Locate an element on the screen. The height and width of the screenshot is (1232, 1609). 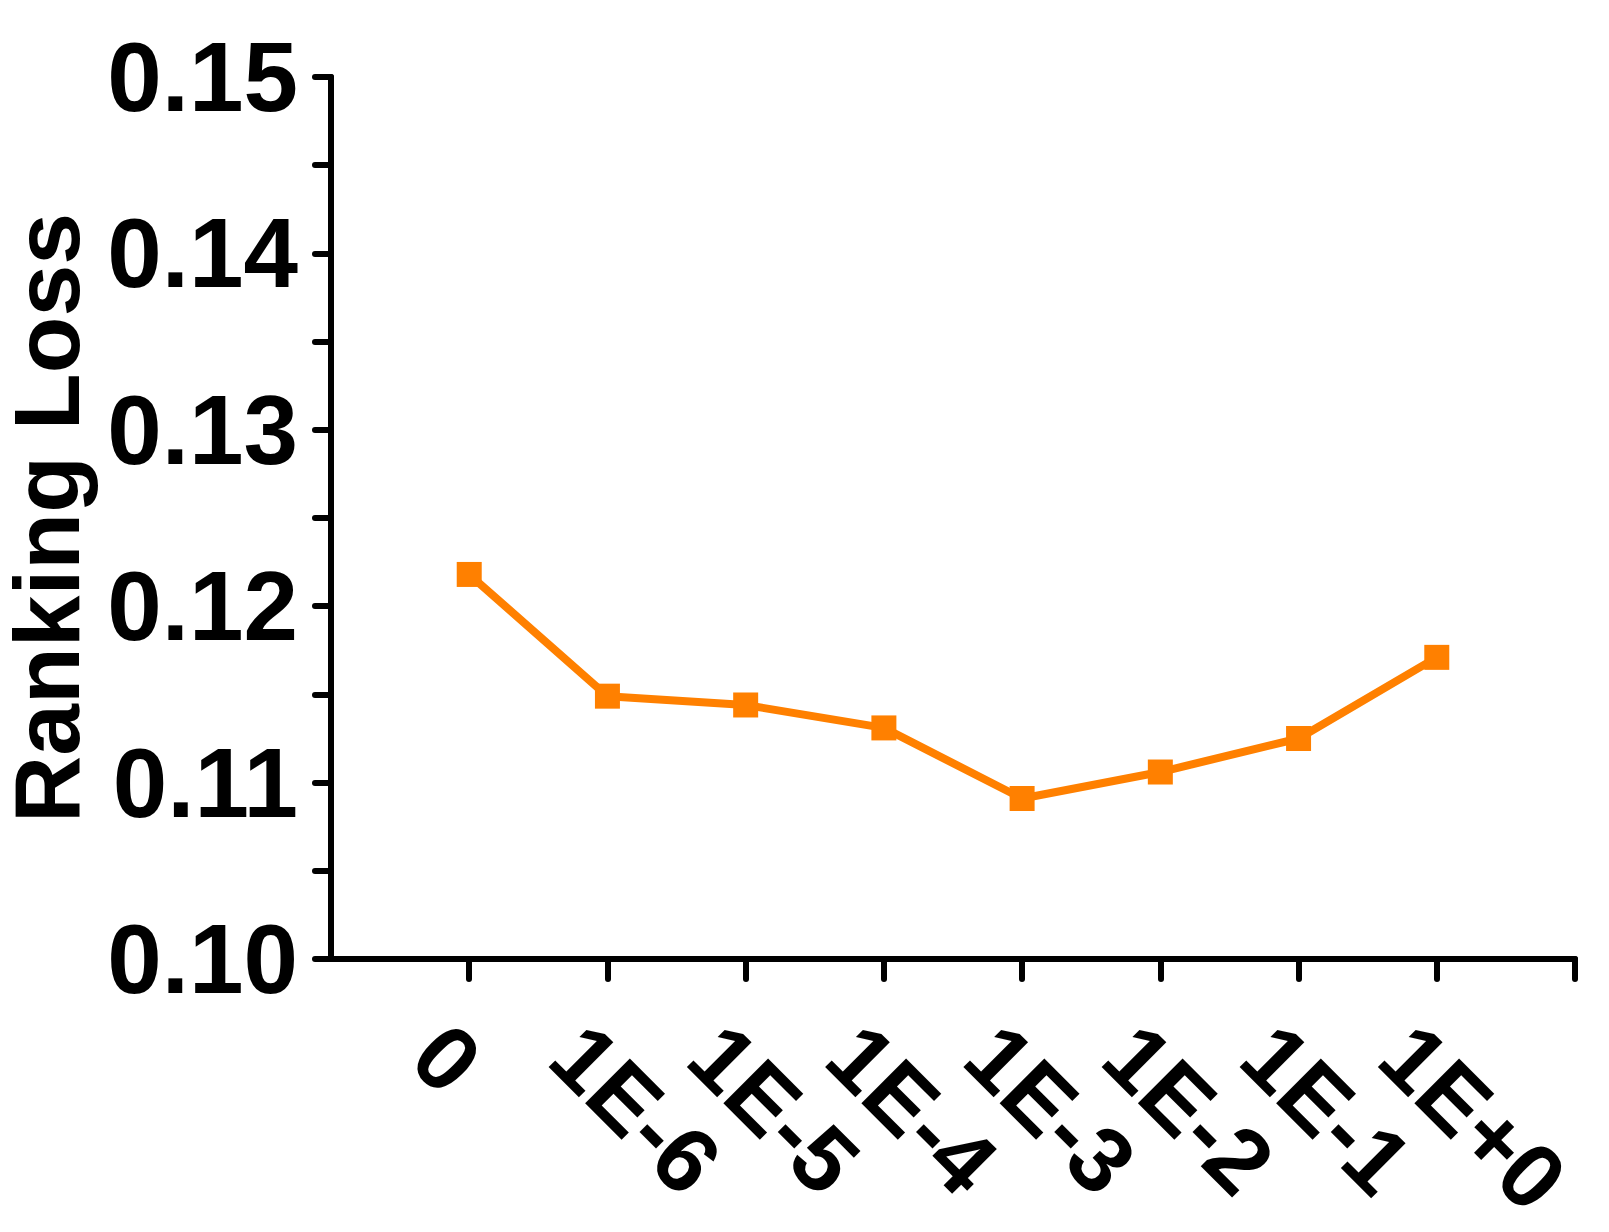
y-tick-label: 0.11 is located at coordinates (205, 782).